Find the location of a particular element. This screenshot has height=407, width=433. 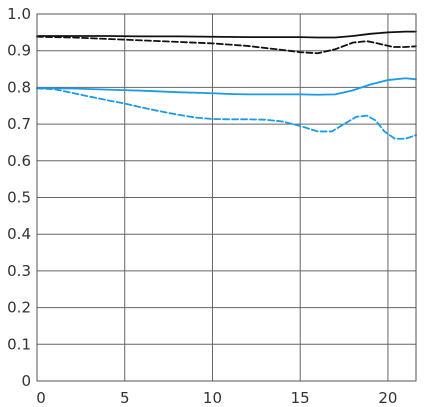

y-tick-labels: 0 0.1 0.2 0.3 0.4 0.5 0.6 0.7 0.8 0.9 1.0 is located at coordinates (19, 197).